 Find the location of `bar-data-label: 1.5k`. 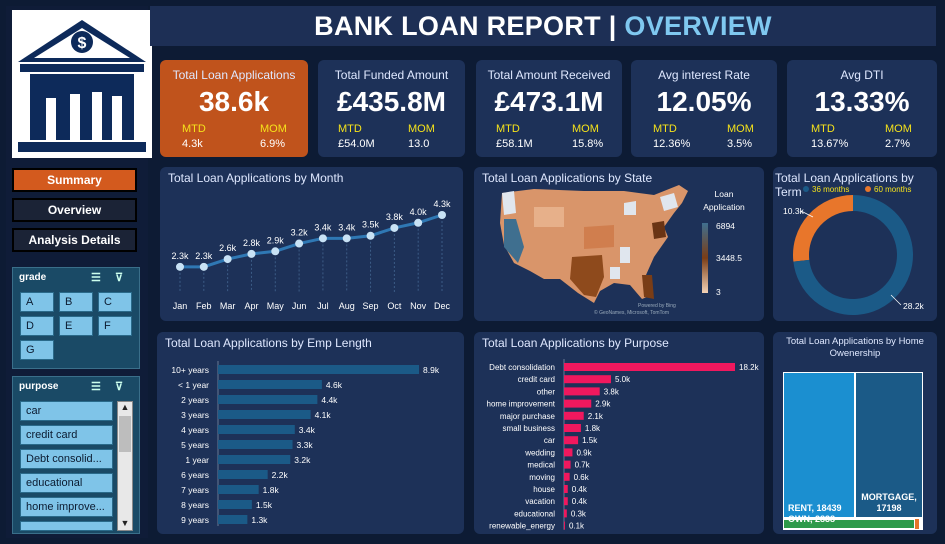

bar-data-label: 1.5k is located at coordinates (590, 440).